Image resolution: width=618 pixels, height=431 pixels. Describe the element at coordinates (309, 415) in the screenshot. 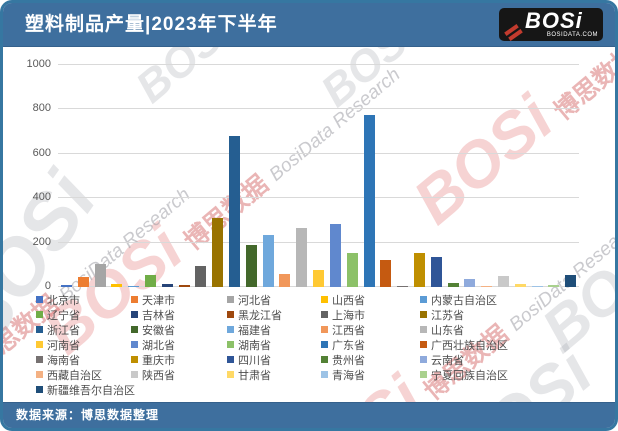

I see `chart-footer: 数据来源：博思数据整理` at that location.